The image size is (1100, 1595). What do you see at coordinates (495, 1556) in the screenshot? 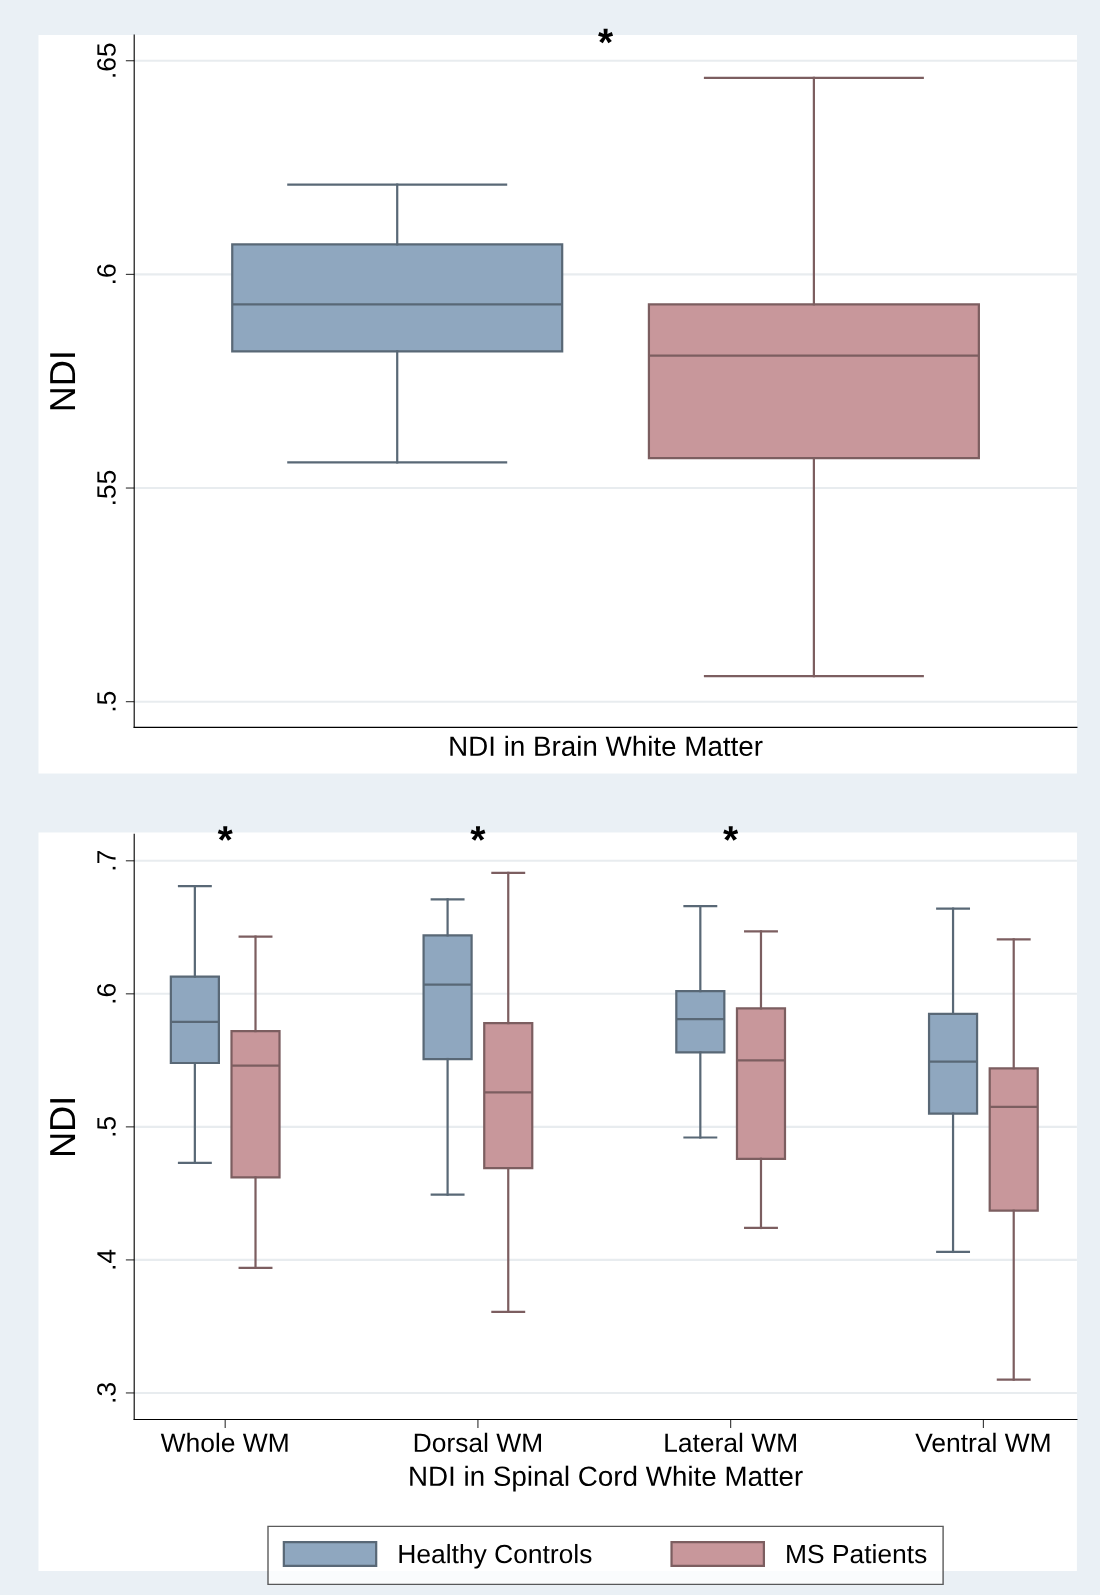
I see `legend-label: Healthy Controls` at bounding box center [495, 1556].